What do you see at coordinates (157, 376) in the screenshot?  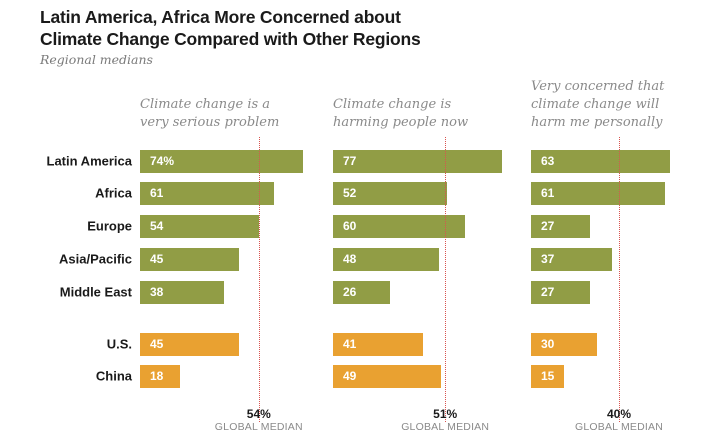 I see `bar-value-label: 18` at bounding box center [157, 376].